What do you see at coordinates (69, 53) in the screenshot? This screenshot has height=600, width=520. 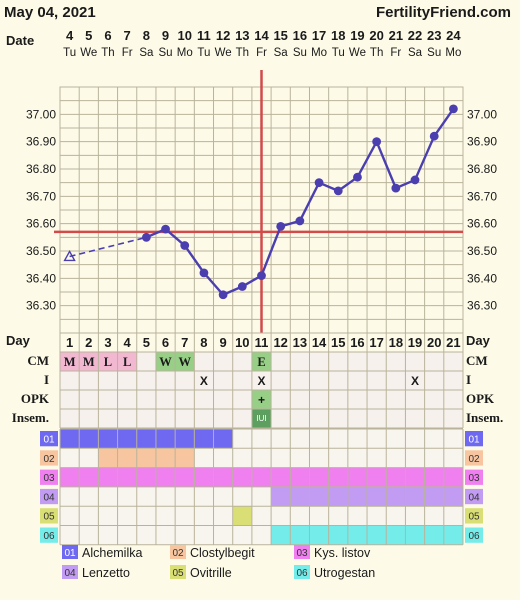 I see `weekday-label: Tu` at bounding box center [69, 53].